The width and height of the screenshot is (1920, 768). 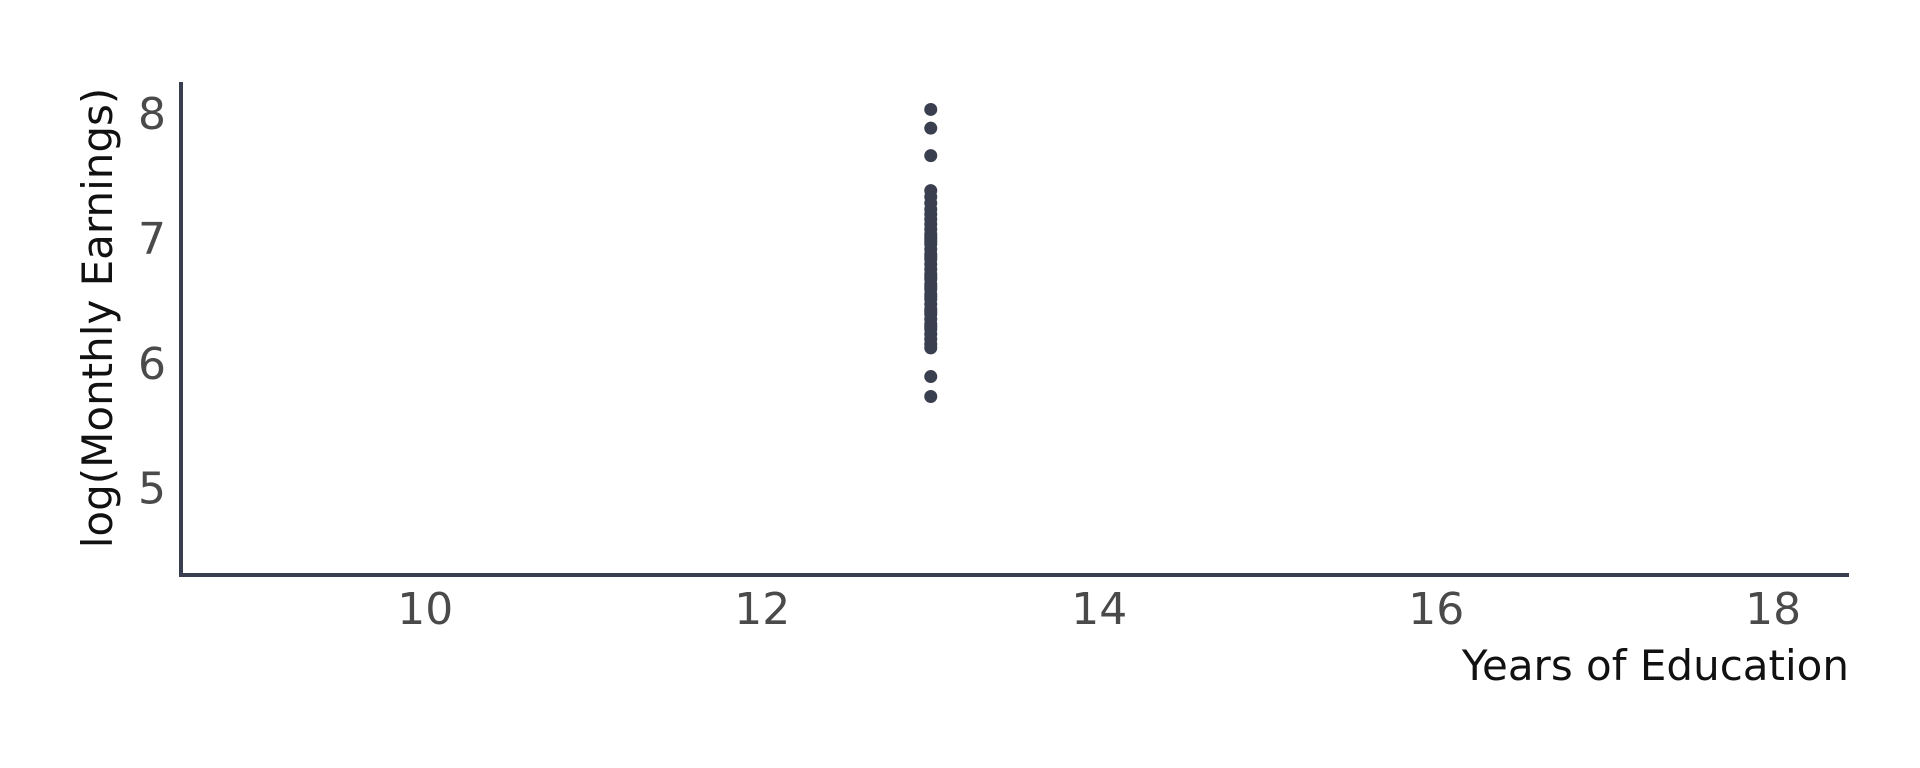 What do you see at coordinates (1436, 609) in the screenshot?
I see `x-tick-label: 16` at bounding box center [1436, 609].